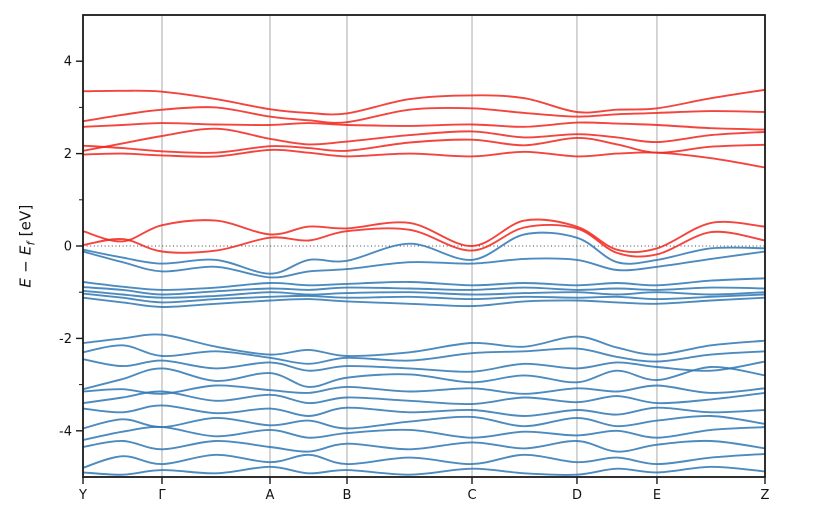 The height and width of the screenshot is (525, 822). Describe the element at coordinates (25, 250) in the screenshot. I see `y-axis-label-Ef: E` at that location.